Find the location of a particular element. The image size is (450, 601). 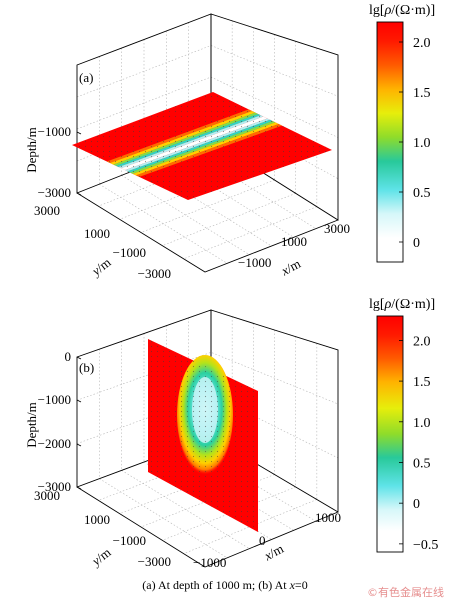

surface-a is located at coordinates (202, 146).